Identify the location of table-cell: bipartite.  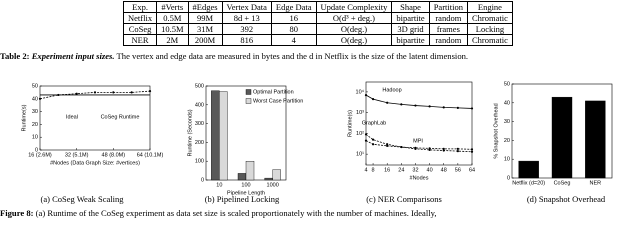
(410, 40).